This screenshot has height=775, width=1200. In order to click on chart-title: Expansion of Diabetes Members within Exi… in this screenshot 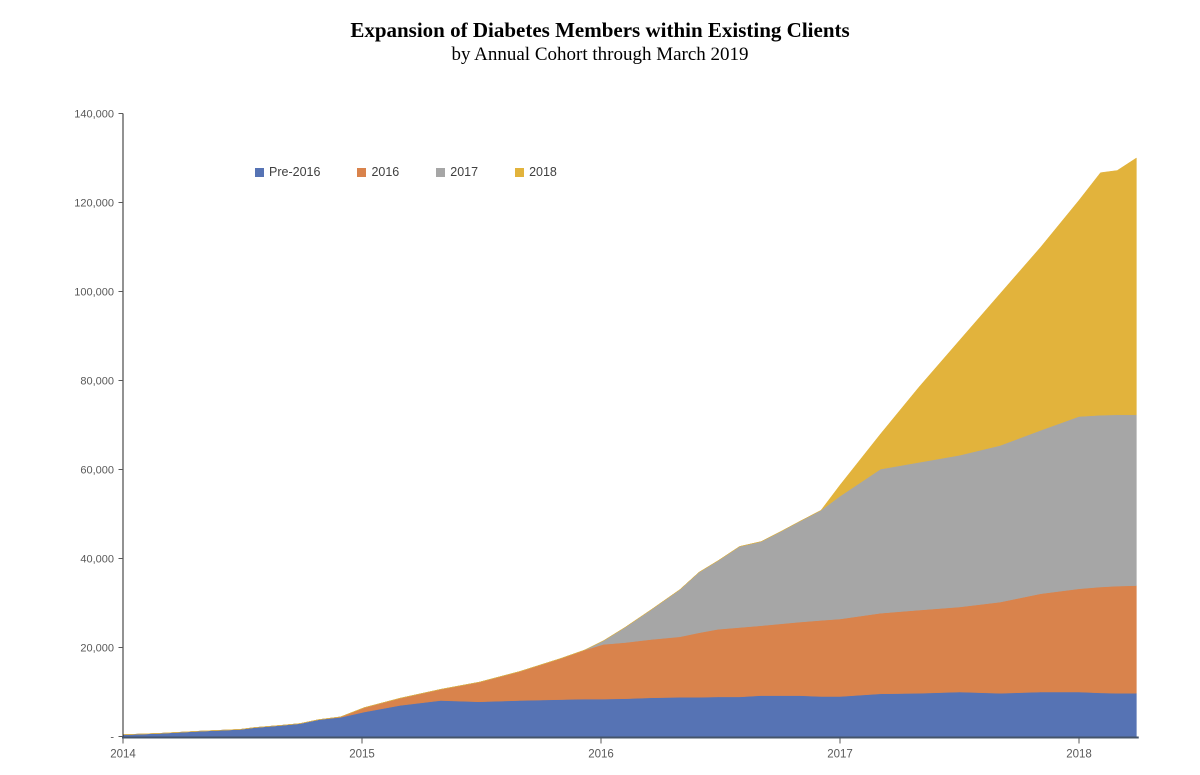, I will do `click(600, 30)`.